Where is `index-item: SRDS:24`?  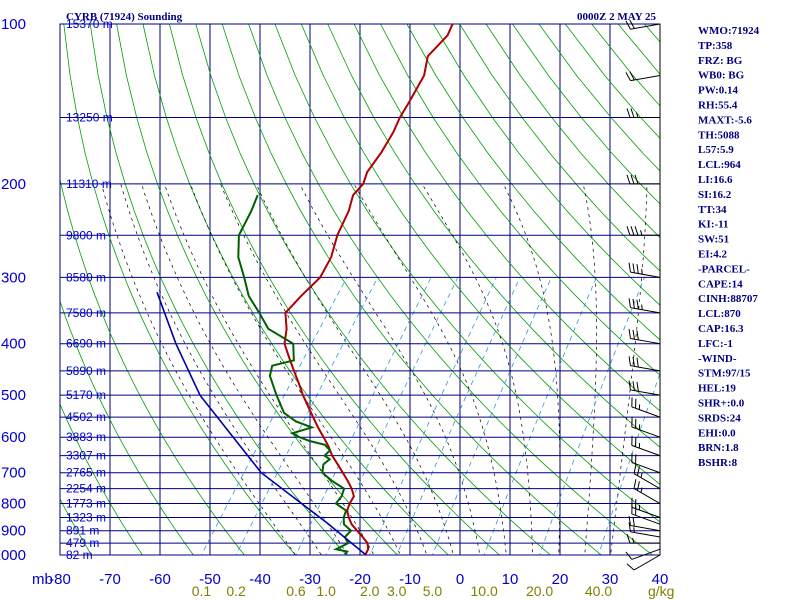 index-item: SRDS:24 is located at coordinates (719, 418).